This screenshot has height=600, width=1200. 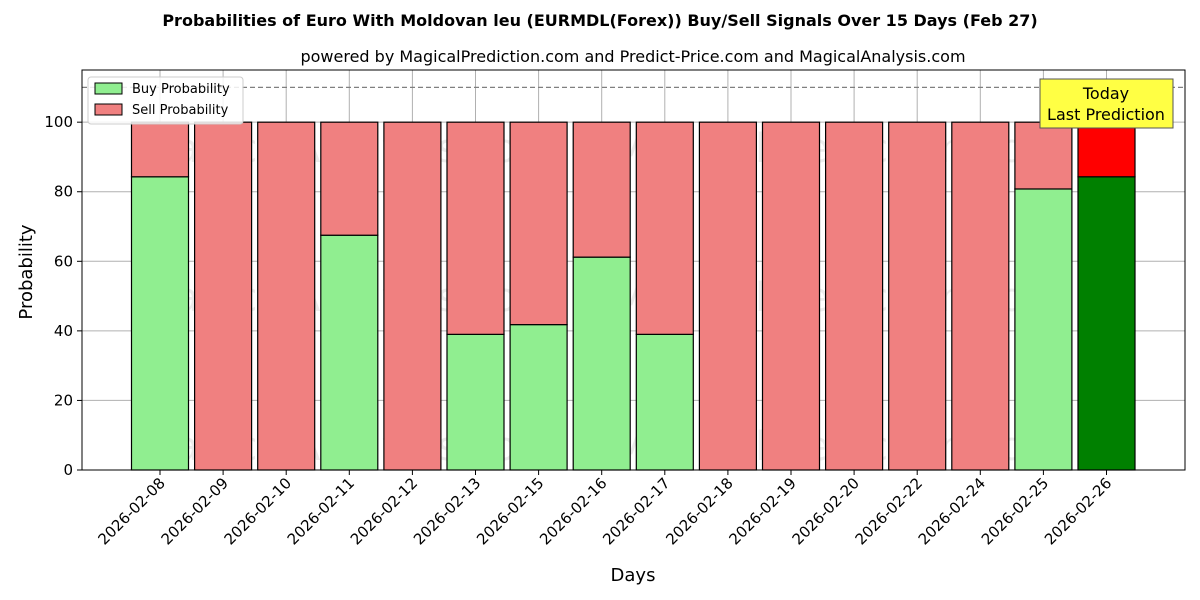 I want to click on x-tick-label: 2026-02-20, so click(x=826, y=511).